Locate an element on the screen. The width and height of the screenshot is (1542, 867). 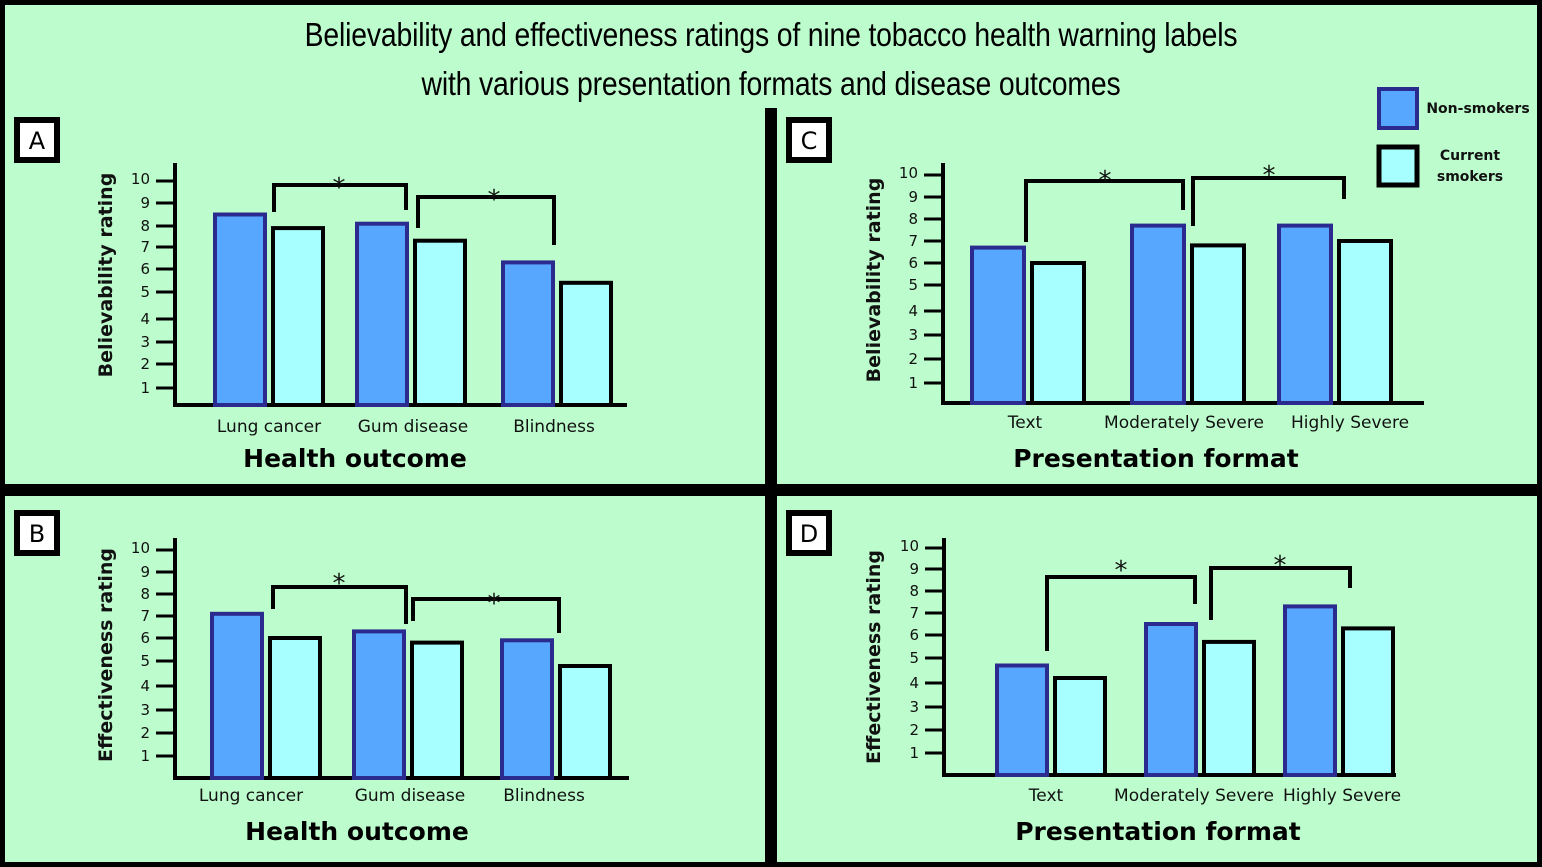
x-category-label: Text is located at coordinates (1025, 423).